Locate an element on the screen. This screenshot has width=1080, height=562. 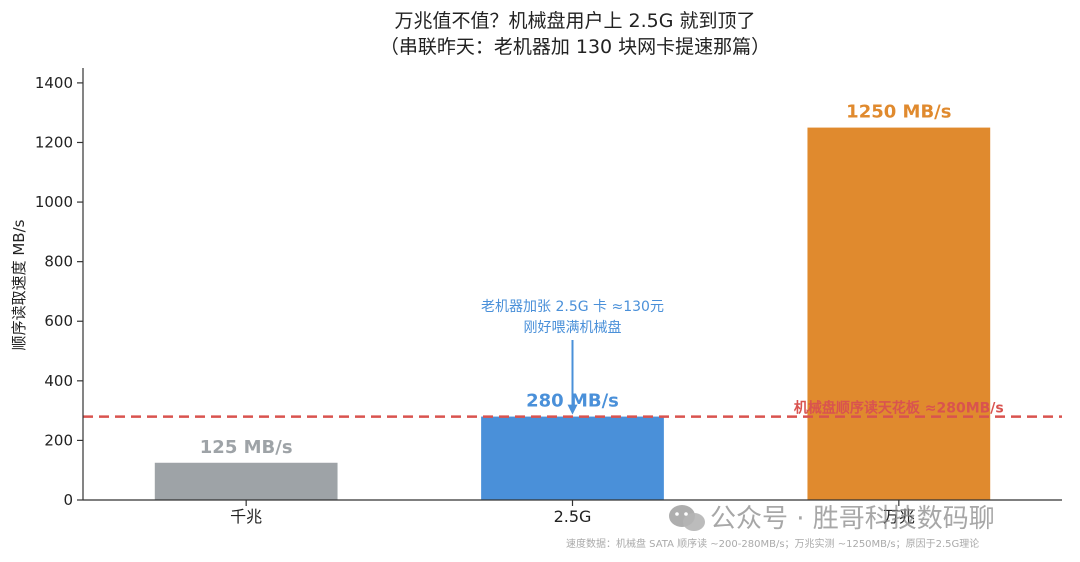
y-tick-label: 200 is located at coordinates (58, 440).